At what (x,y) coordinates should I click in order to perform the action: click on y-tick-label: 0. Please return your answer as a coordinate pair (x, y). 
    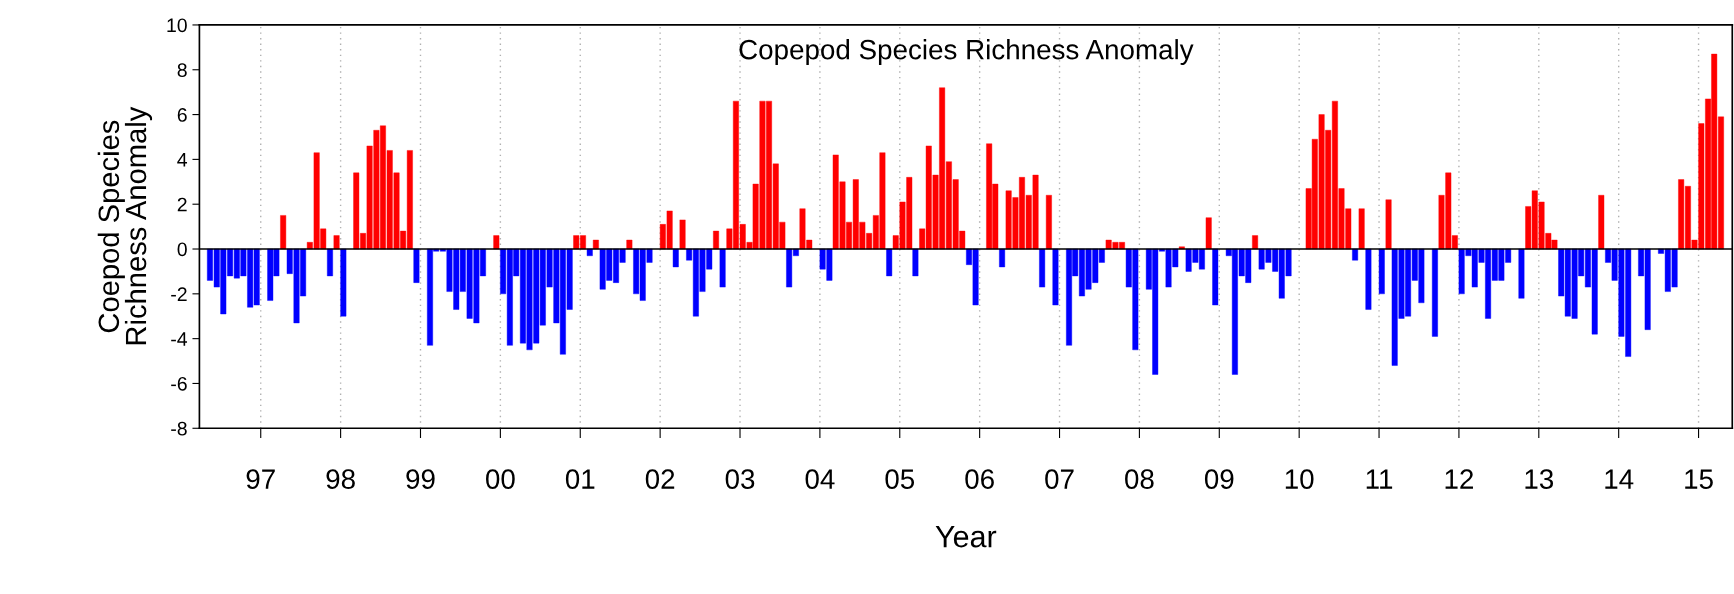
    Looking at the image, I should click on (182, 249).